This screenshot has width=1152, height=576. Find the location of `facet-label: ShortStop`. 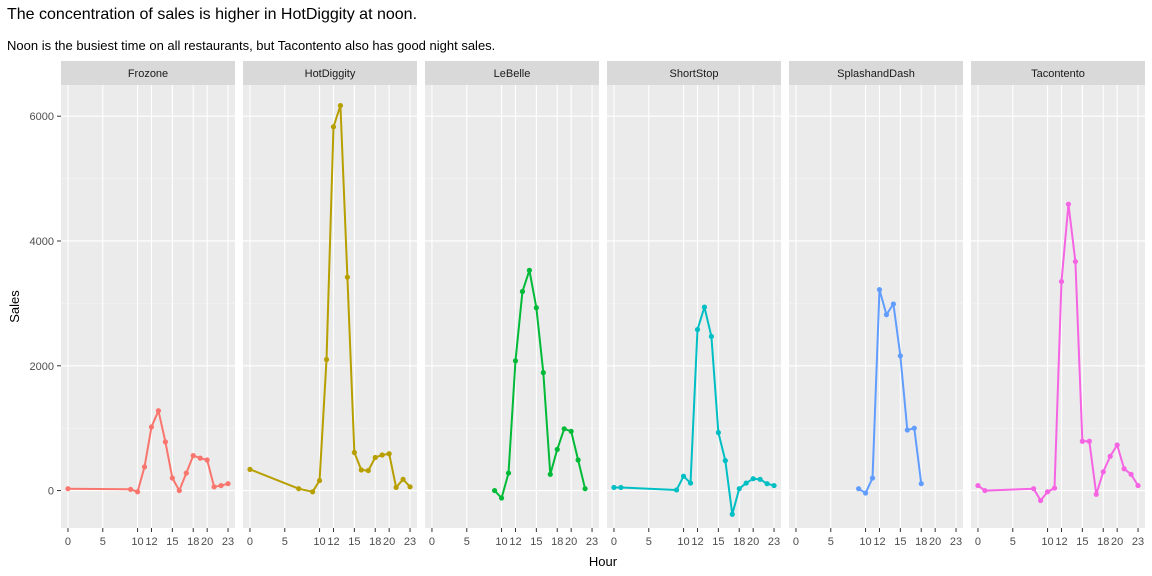

facet-label: ShortStop is located at coordinates (694, 74).